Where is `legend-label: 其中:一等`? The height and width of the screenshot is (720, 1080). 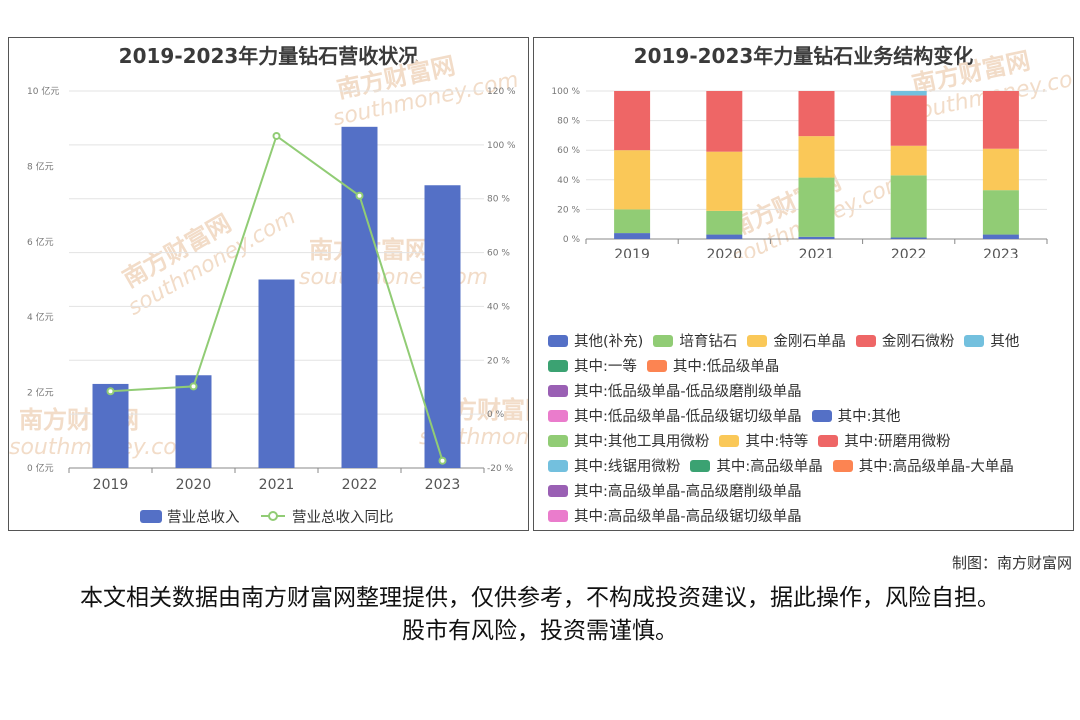 legend-label: 其中:一等 is located at coordinates (605, 367).